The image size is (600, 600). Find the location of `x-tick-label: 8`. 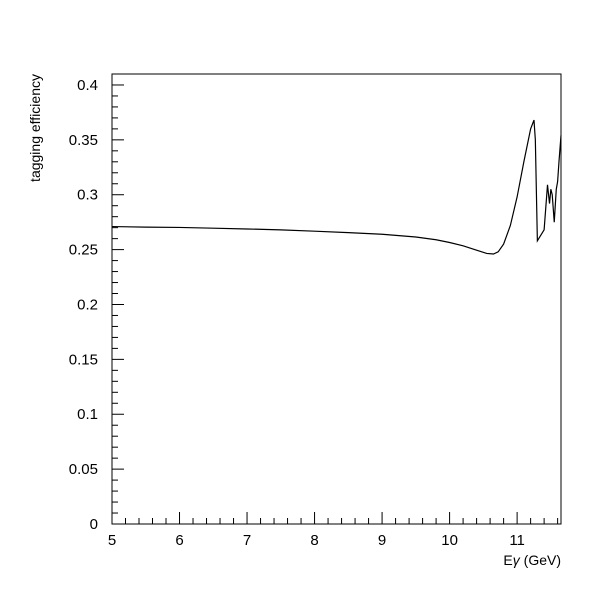

x-tick-label: 8 is located at coordinates (314, 540).